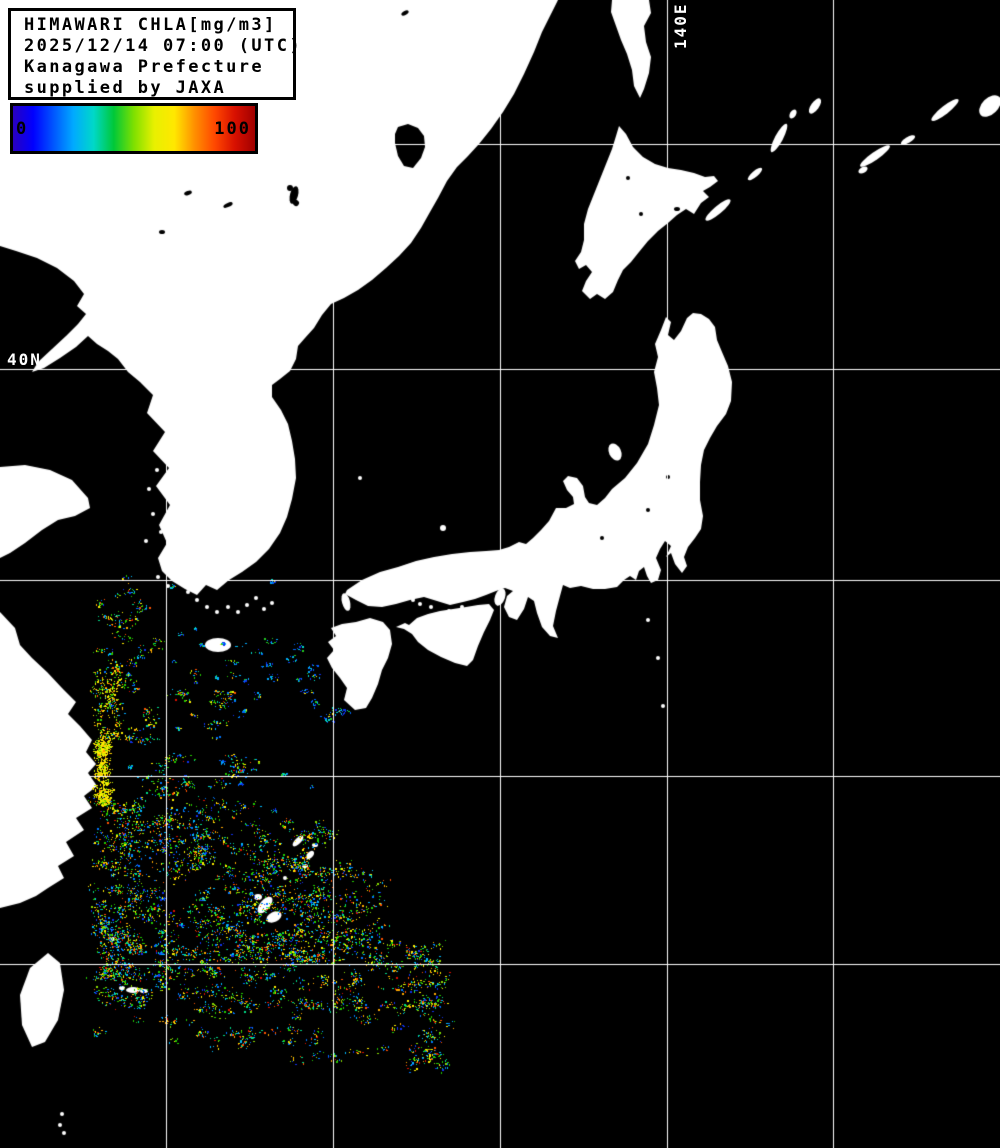 This screenshot has height=1148, width=1000. I want to click on title-product: HIMAWARI CHLA[mg/m3], so click(150, 25).